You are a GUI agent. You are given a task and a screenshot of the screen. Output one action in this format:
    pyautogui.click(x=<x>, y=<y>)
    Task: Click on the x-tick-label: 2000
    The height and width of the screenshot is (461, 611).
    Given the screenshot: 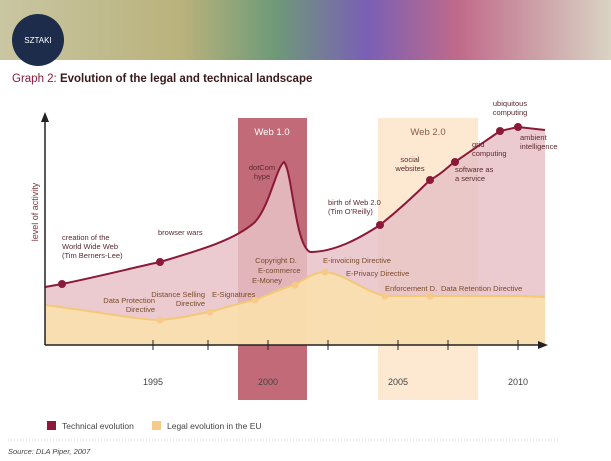 What is the action you would take?
    pyautogui.click(x=268, y=382)
    